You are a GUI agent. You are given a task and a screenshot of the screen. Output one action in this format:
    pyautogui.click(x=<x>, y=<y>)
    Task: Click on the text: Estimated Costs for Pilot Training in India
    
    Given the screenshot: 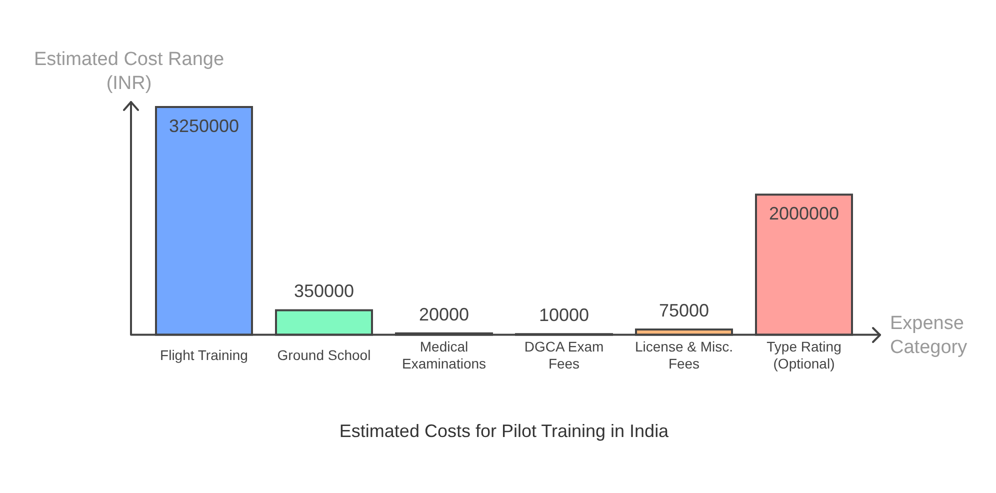 What is the action you would take?
    pyautogui.click(x=504, y=431)
    